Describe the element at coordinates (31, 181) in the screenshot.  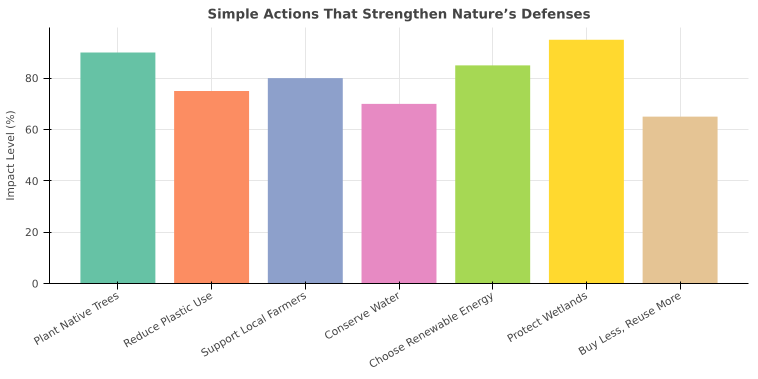
I see `y-tick-label: 40` at that location.